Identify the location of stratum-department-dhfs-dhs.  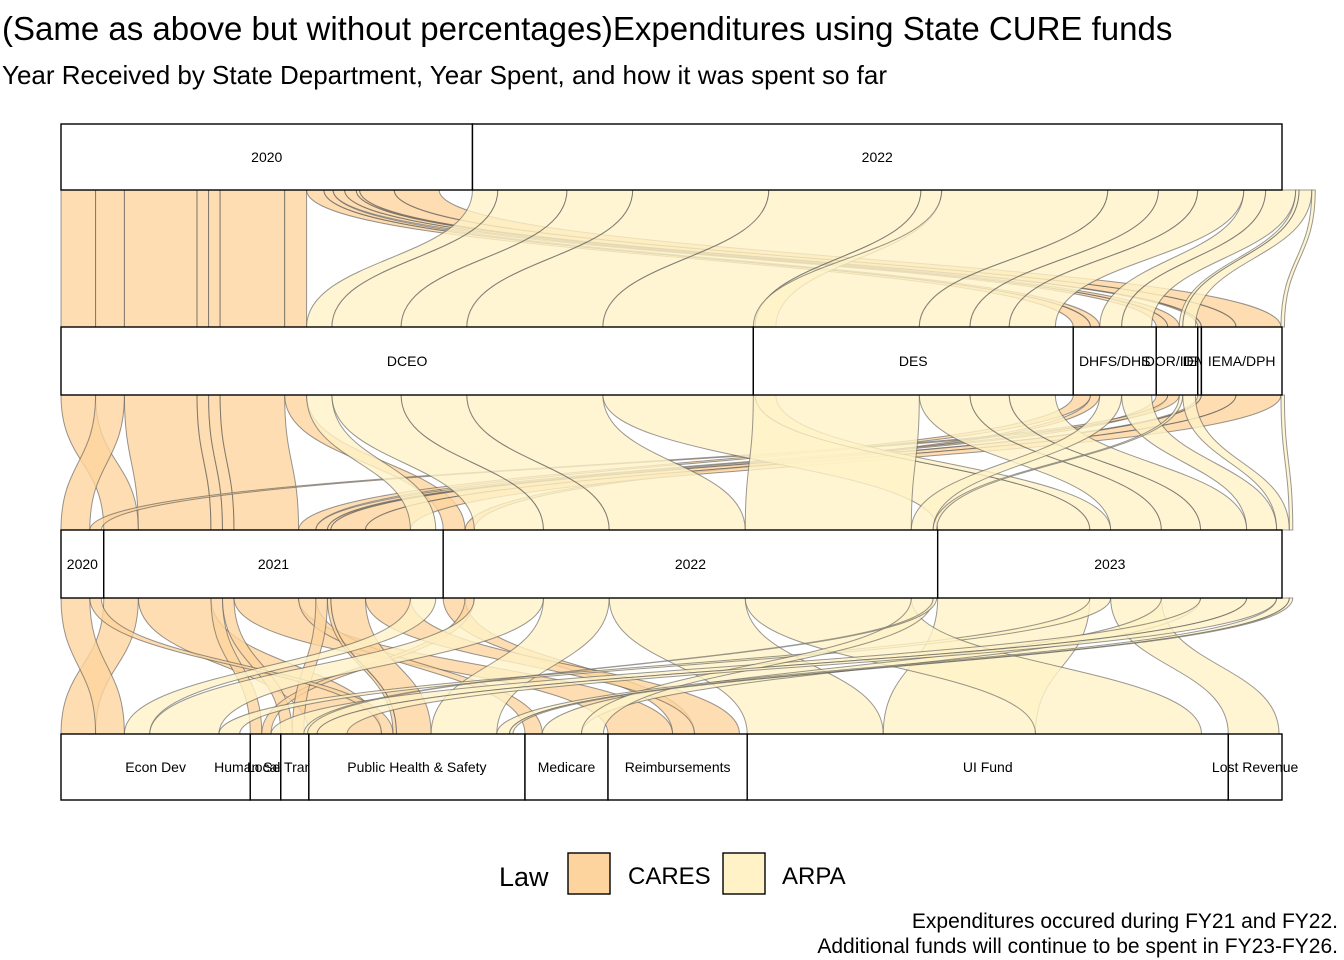
(1114, 361).